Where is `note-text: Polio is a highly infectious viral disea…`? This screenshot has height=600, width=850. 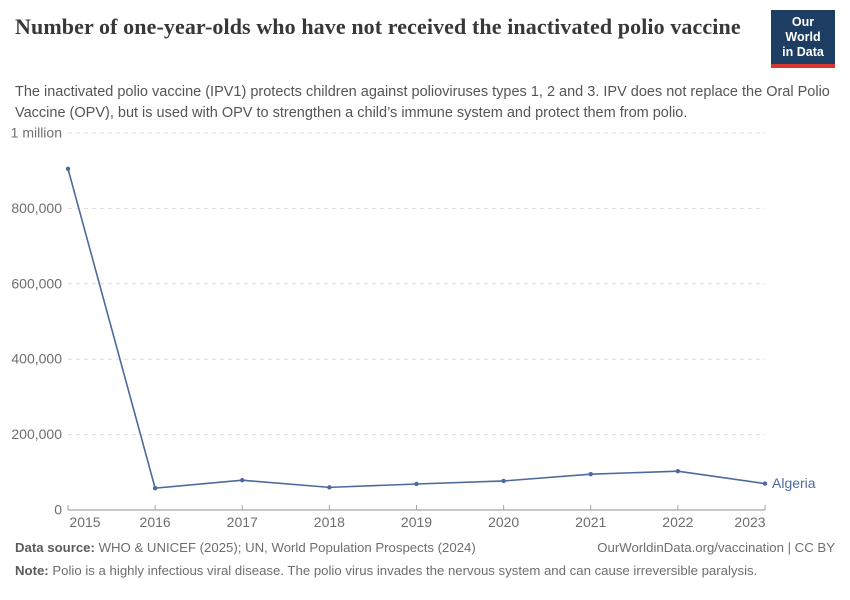 note-text: Polio is a highly infectious viral disea… is located at coordinates (405, 570).